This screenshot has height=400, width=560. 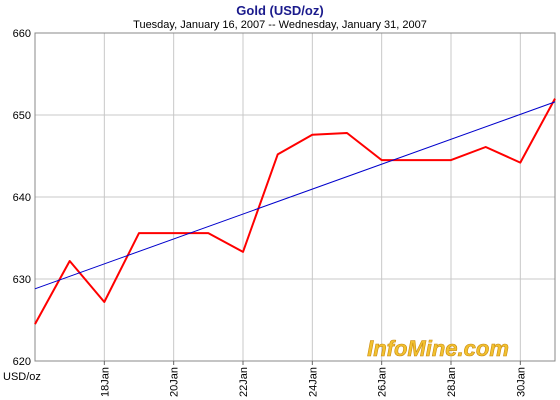 I want to click on y-axis-ticks: 620 630 640 650 660, so click(x=22, y=198).